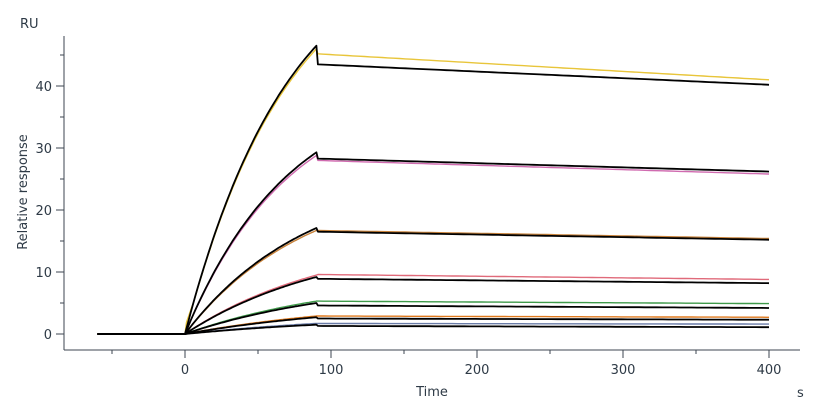 Image resolution: width=827 pixels, height=413 pixels. What do you see at coordinates (29, 24) in the screenshot?
I see `y-unit-label: RU` at bounding box center [29, 24].